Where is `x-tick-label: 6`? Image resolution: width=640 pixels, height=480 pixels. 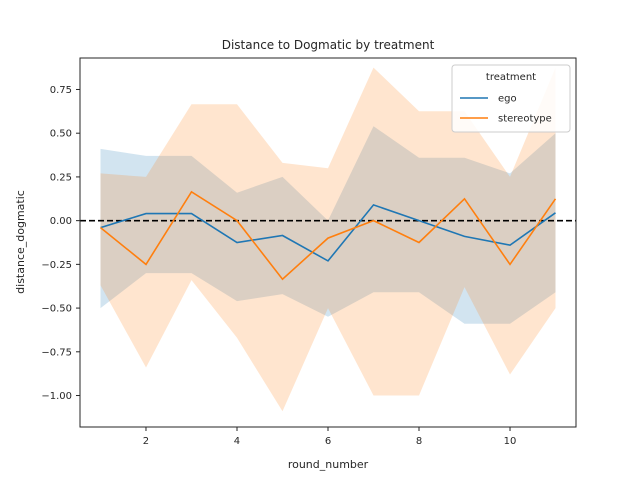 x-tick-label: 6 is located at coordinates (328, 441).